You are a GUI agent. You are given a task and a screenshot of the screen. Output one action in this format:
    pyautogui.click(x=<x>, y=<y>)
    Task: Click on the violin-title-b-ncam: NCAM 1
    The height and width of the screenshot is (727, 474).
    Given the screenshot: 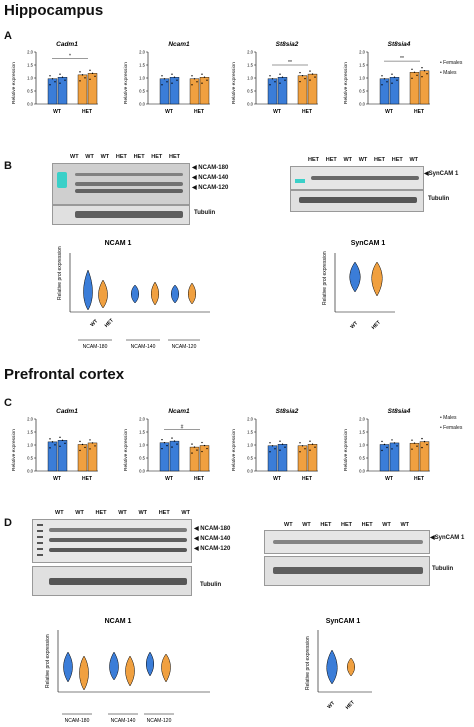 What is the action you would take?
    pyautogui.click(x=118, y=243)
    